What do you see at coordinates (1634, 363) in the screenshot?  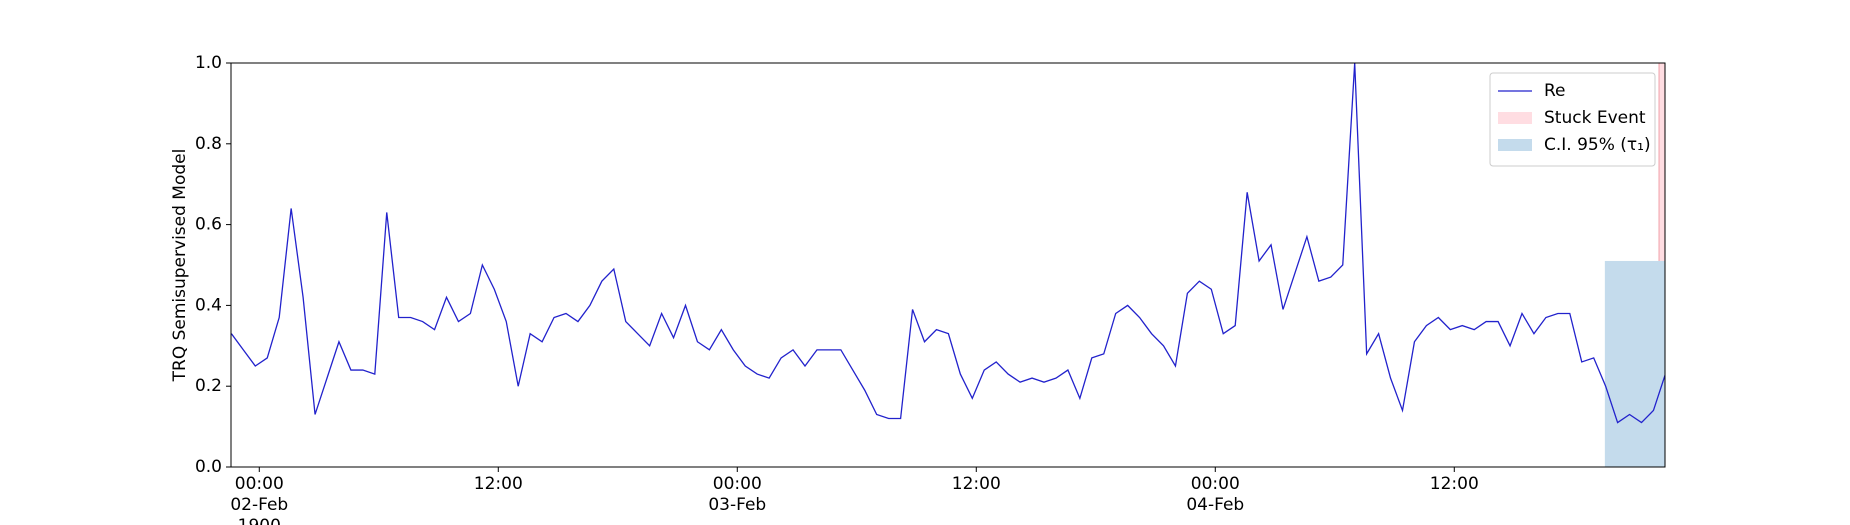 I see `shaded-span` at bounding box center [1634, 363].